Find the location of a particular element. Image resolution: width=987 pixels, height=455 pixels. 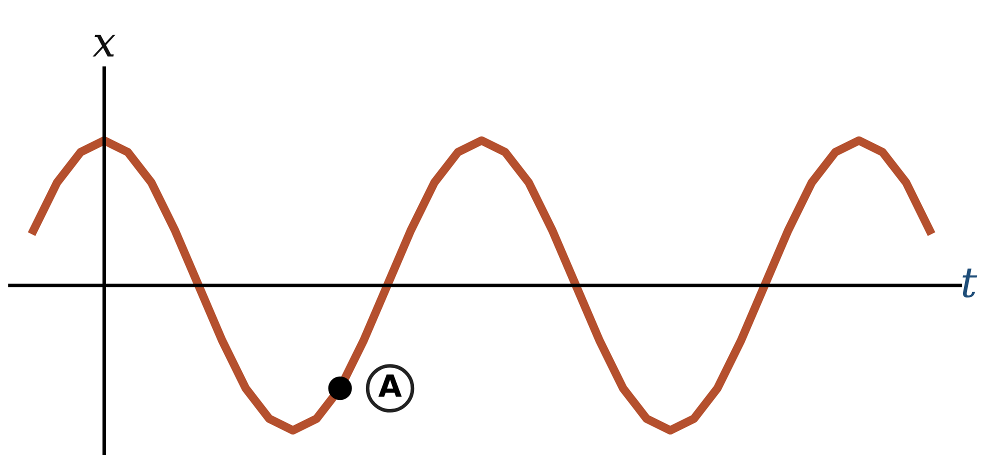

x-axis-title: t is located at coordinates (970, 283).